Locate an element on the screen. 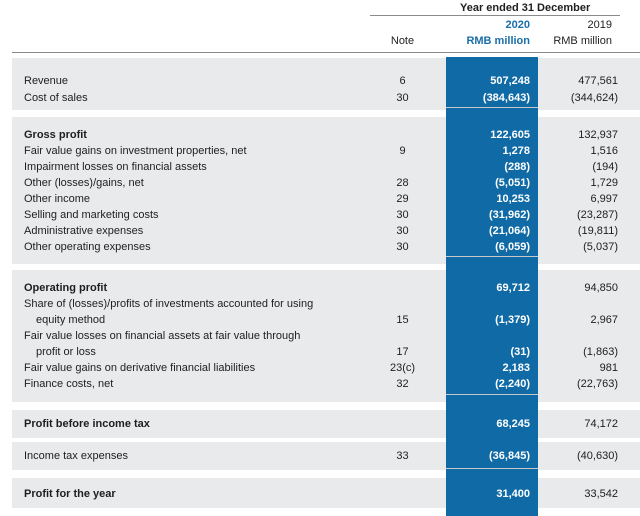  value-2020: (1,379) is located at coordinates (512, 320).